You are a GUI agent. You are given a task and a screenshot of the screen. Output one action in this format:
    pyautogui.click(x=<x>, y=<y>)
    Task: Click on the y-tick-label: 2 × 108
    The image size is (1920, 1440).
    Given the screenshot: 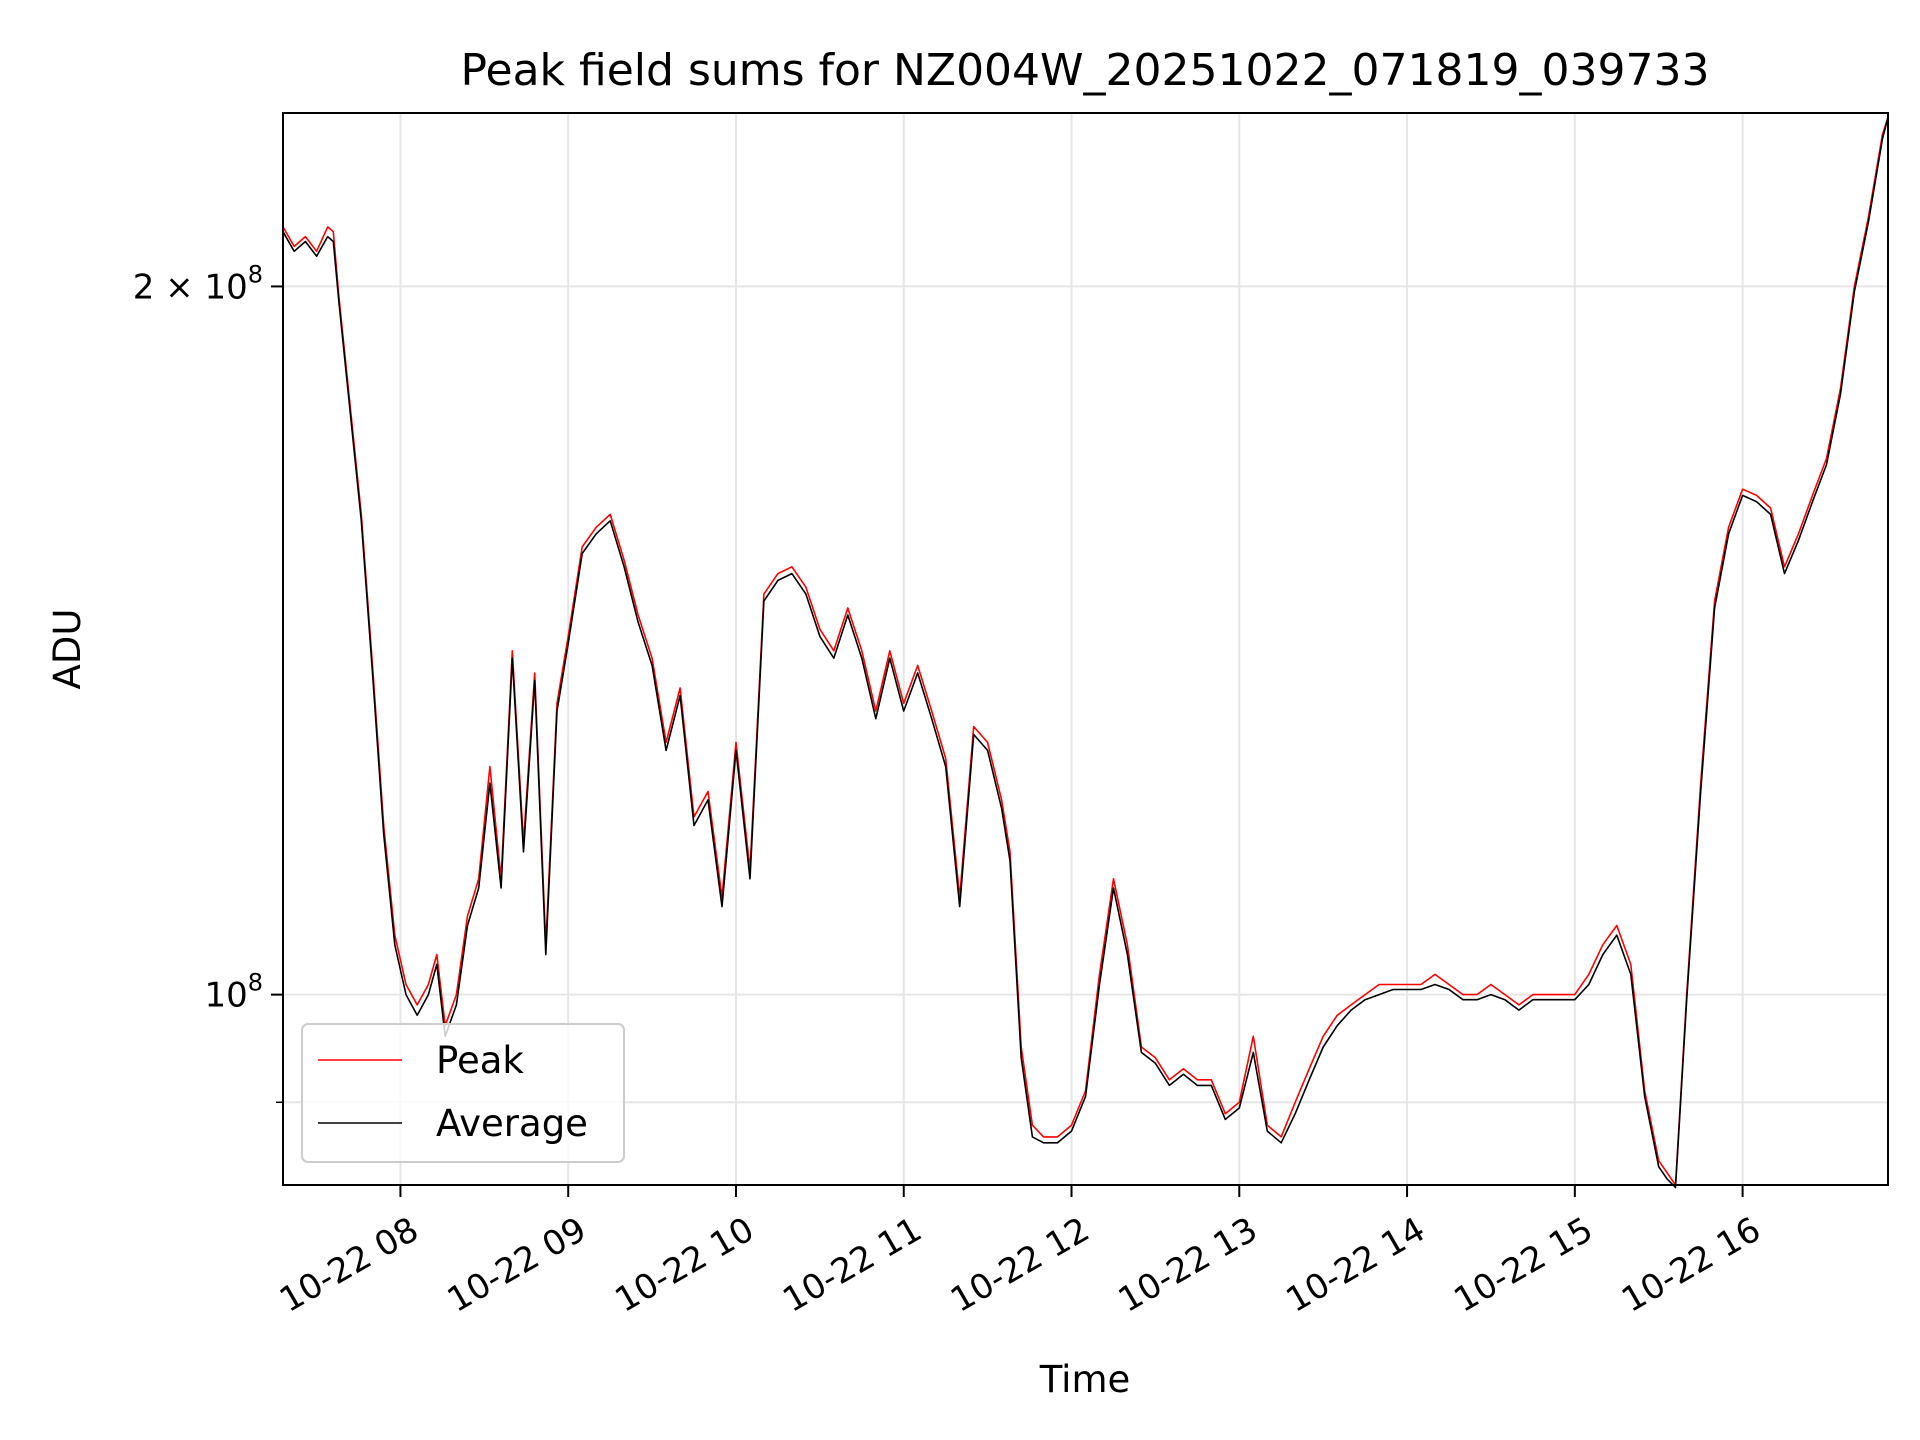 What is the action you would take?
    pyautogui.click(x=198, y=283)
    